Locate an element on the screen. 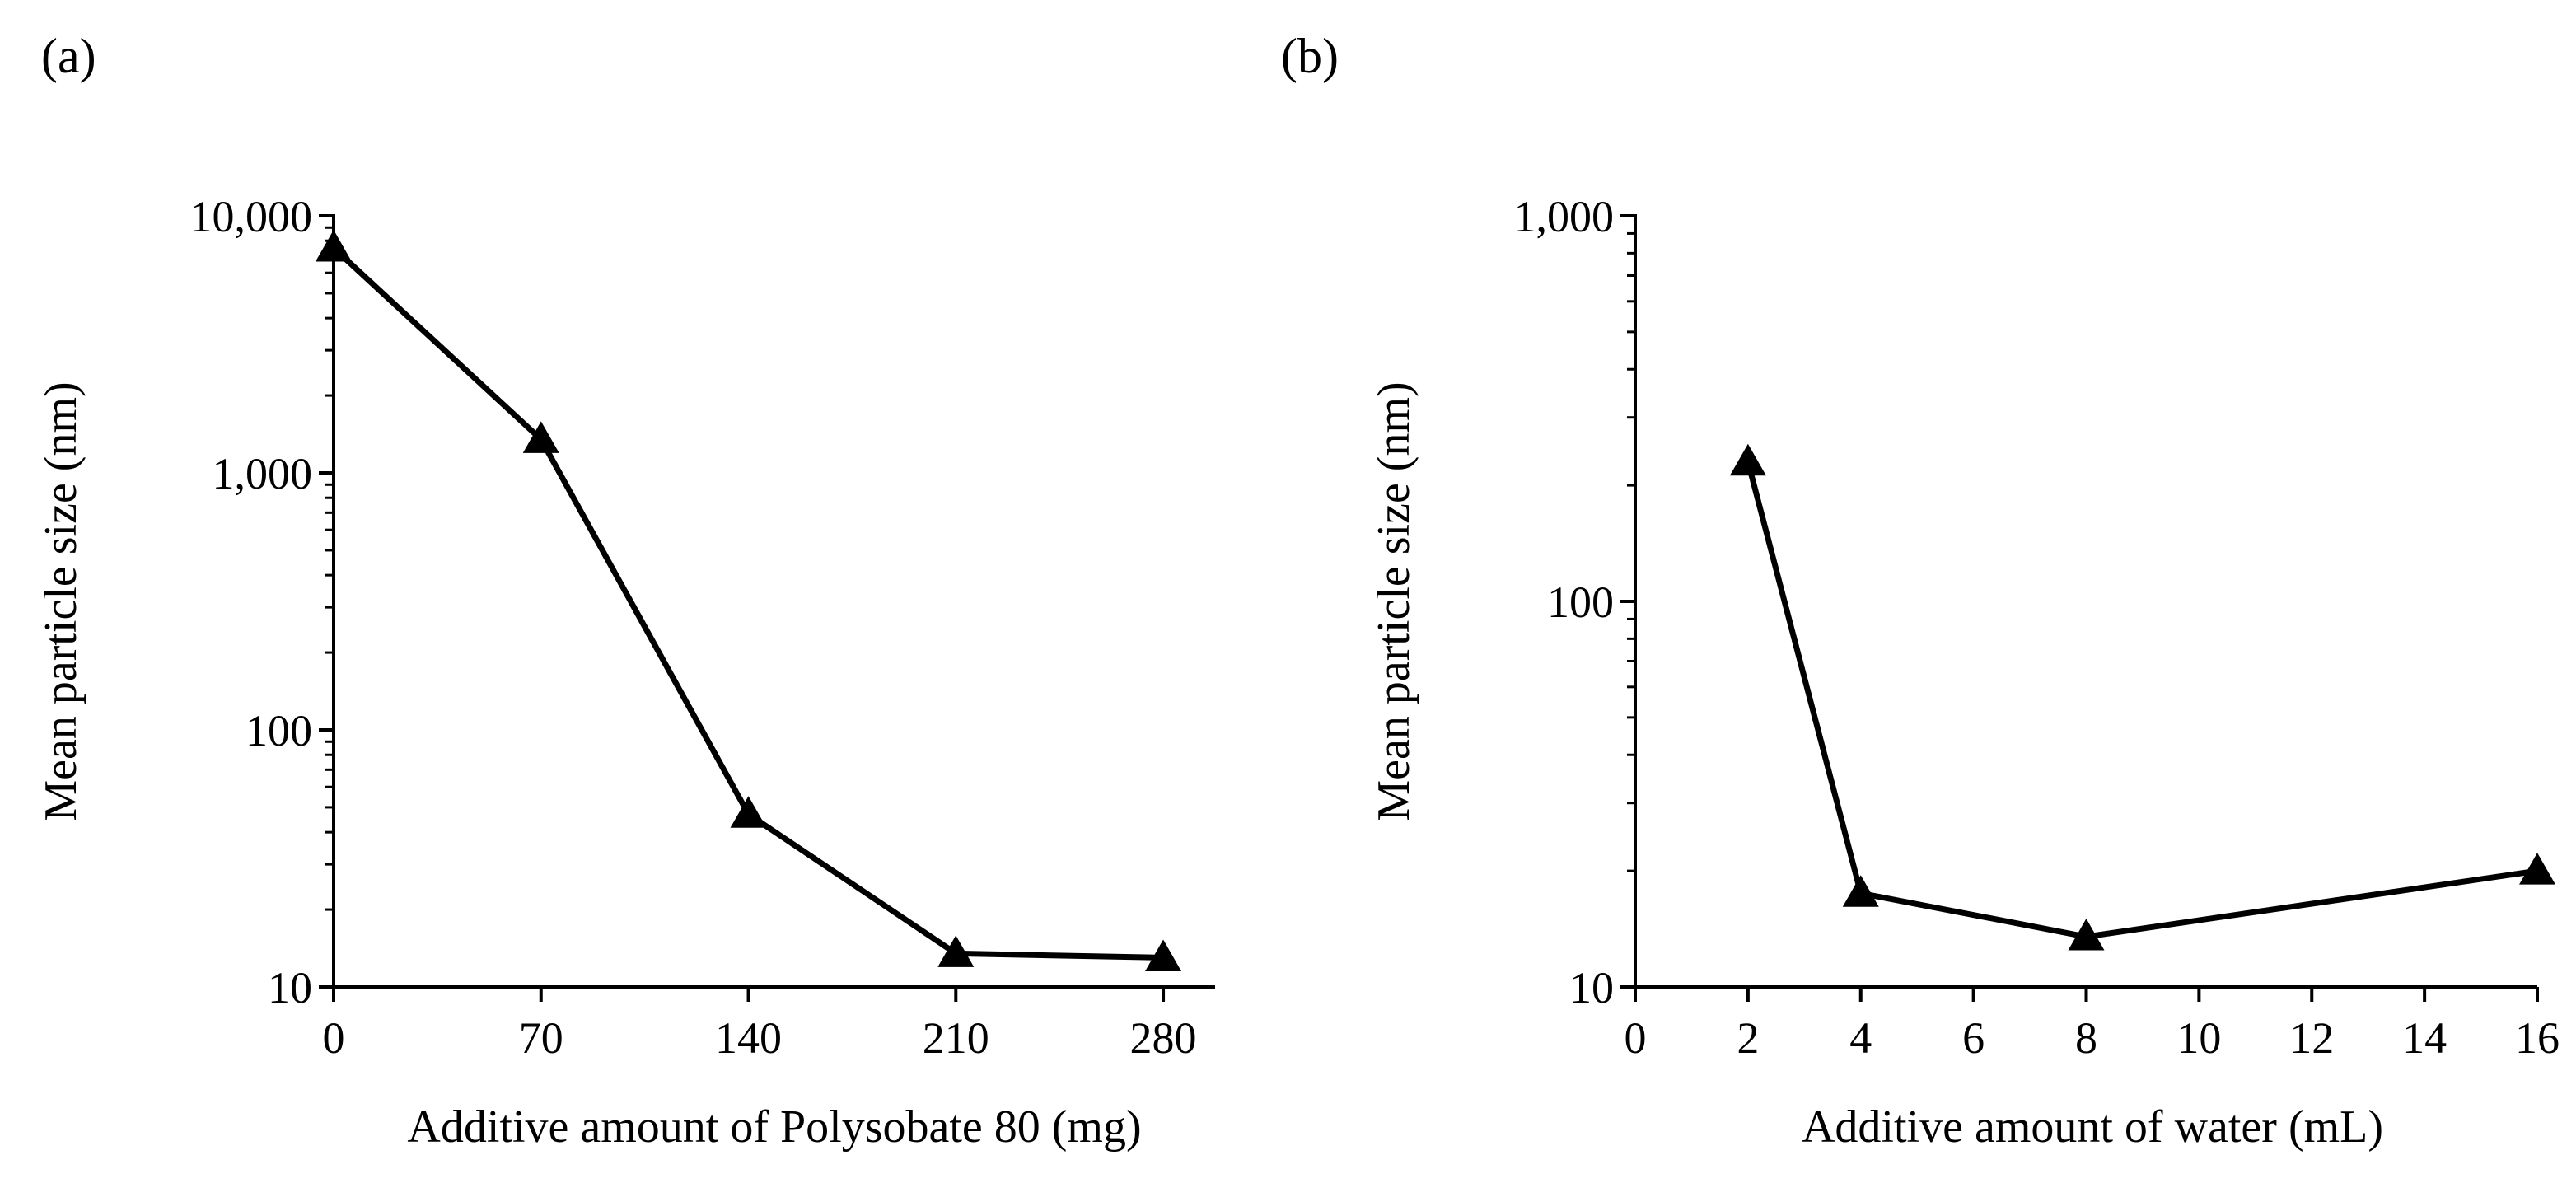  x-axis-title: Additive amount of Polysobate 80 (mg) is located at coordinates (774, 1127).